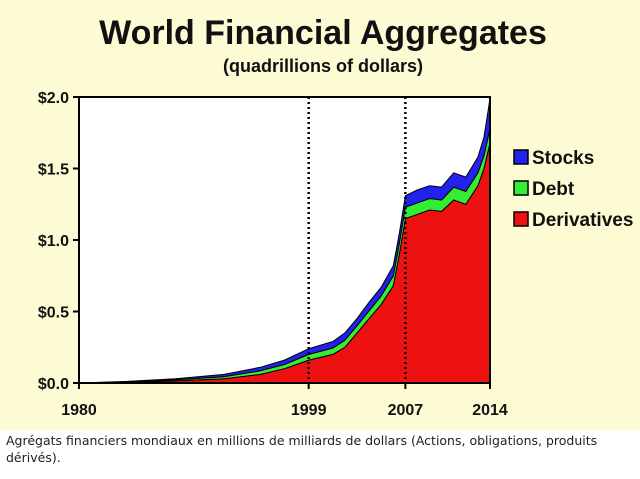  What do you see at coordinates (53, 241) in the screenshot?
I see `y-tick-label: $1.0` at bounding box center [53, 241].